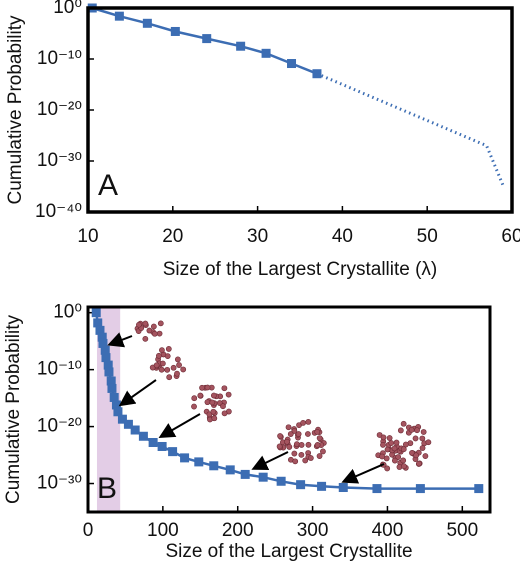 The width and height of the screenshot is (520, 564). I want to click on x-tick-label: 100, so click(163, 530).